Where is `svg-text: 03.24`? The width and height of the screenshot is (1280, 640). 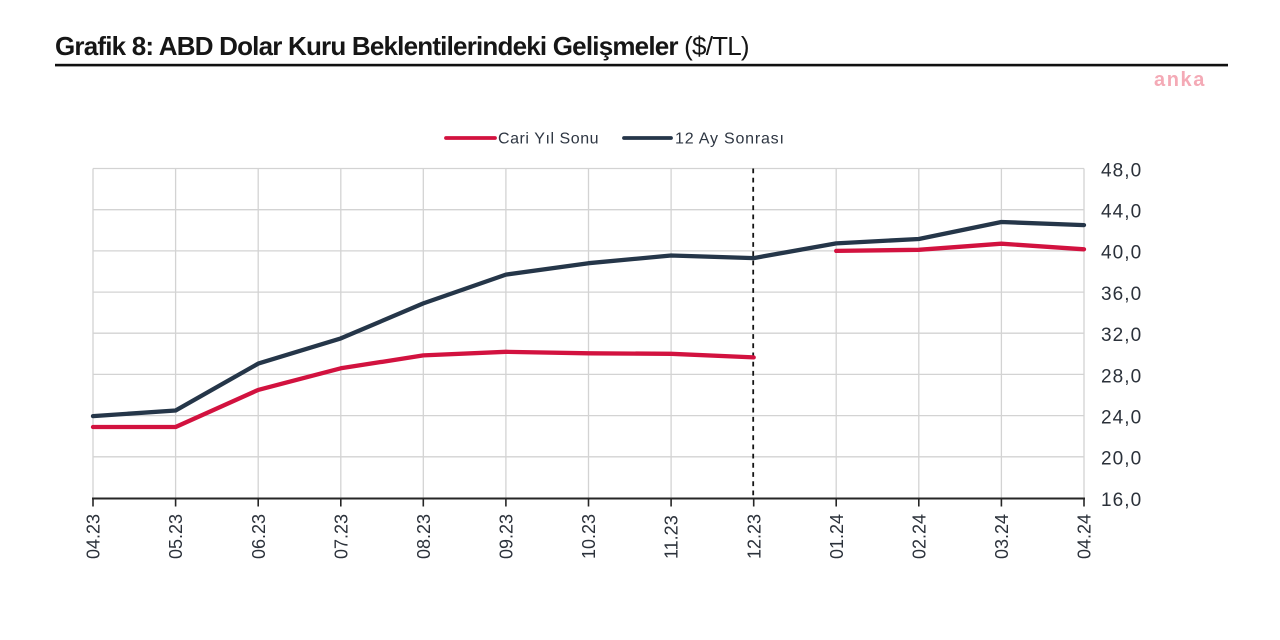 svg-text: 03.24 is located at coordinates (1002, 536).